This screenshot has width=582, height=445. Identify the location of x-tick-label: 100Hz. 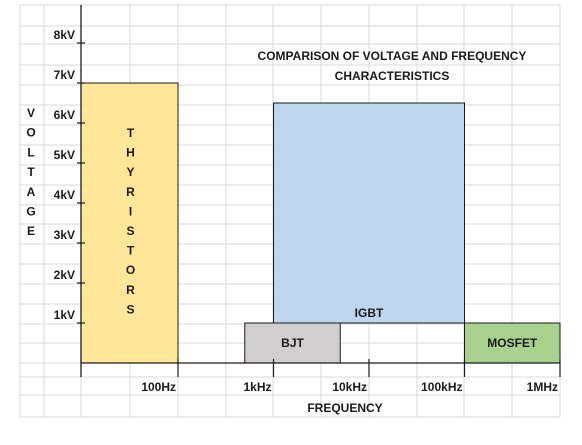
(158, 387).